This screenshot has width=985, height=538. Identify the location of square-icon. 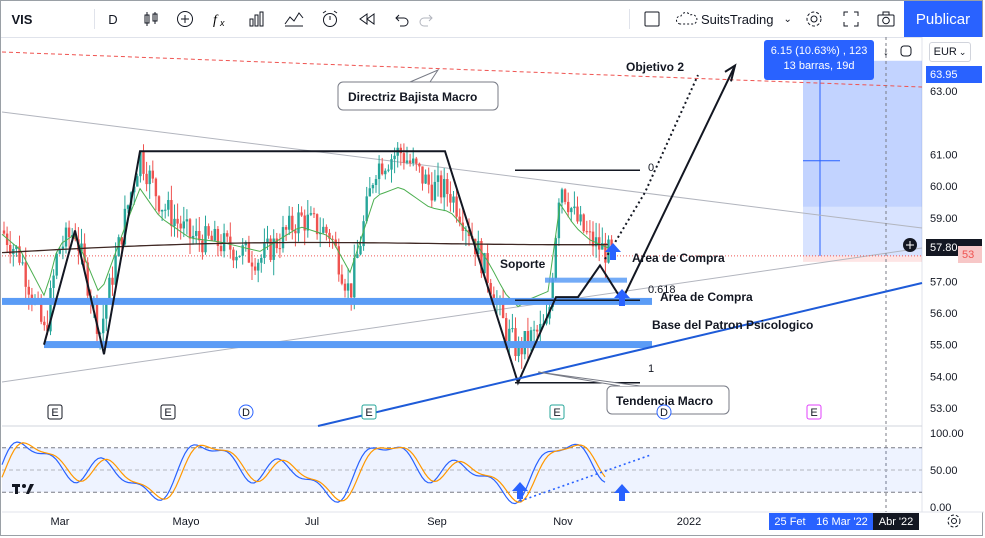
(652, 19).